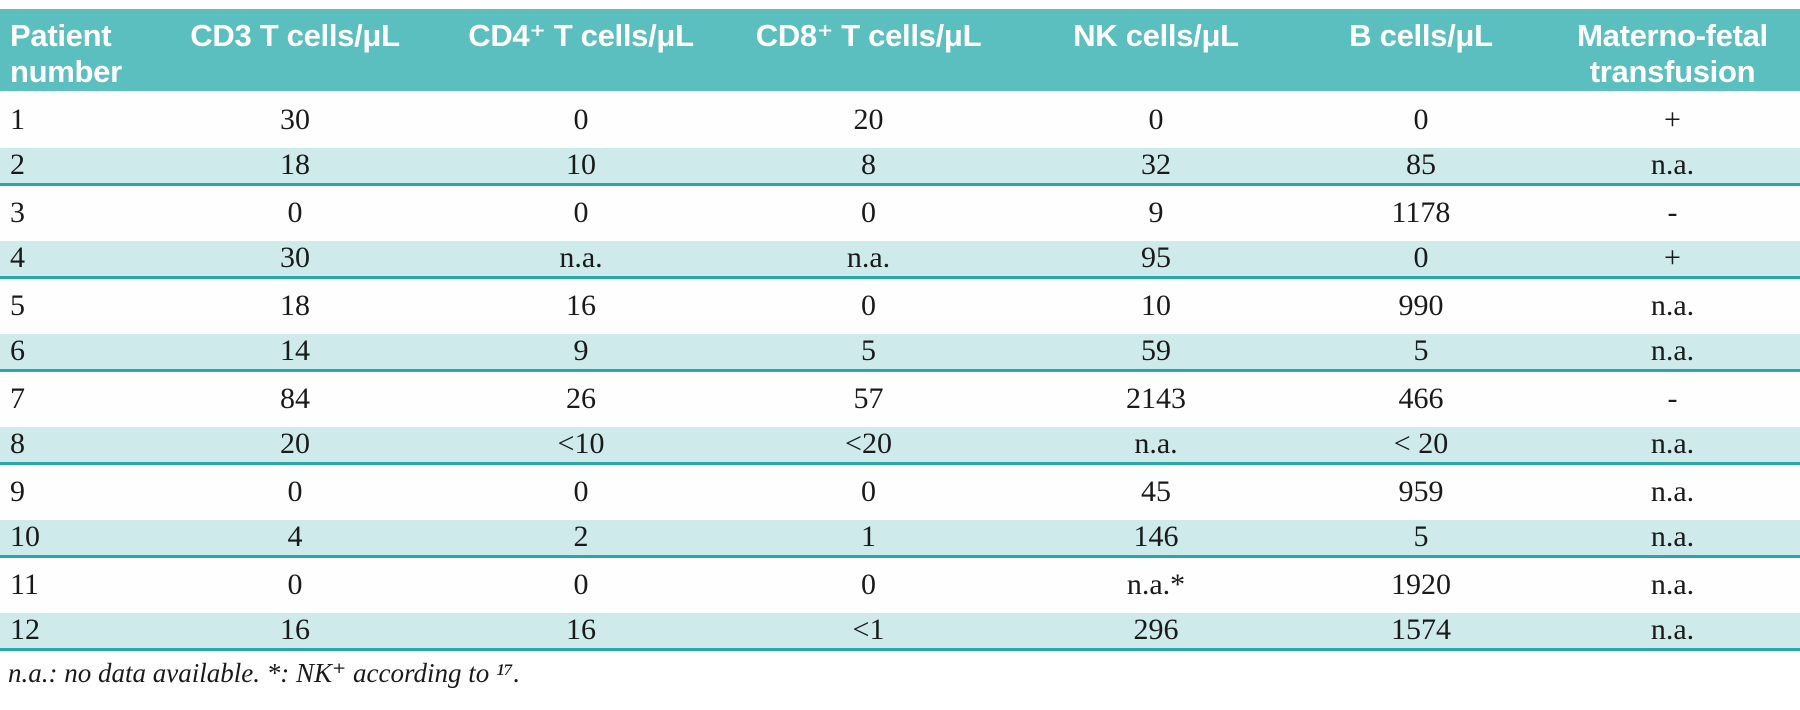 The image size is (1800, 710). Describe the element at coordinates (295, 50) in the screenshot. I see `col-header-cd3: CD3 T cells/μL` at that location.